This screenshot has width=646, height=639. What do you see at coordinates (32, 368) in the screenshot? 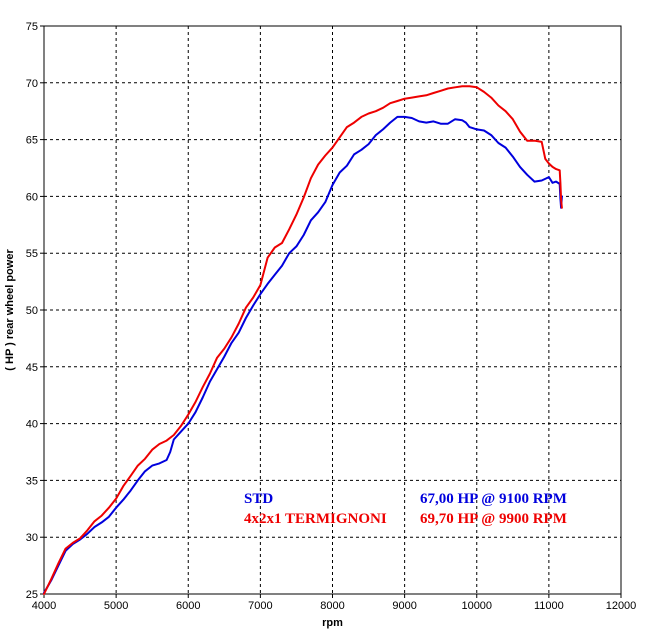
I see `y-tick-label: 45` at bounding box center [32, 368].